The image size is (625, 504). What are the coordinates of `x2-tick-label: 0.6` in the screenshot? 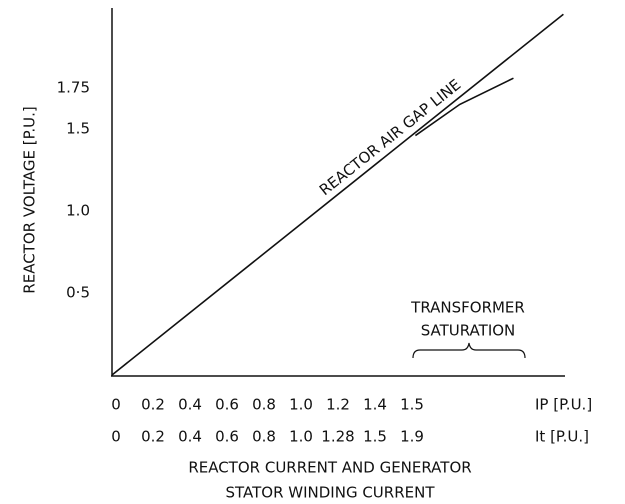 It's located at (227, 437).